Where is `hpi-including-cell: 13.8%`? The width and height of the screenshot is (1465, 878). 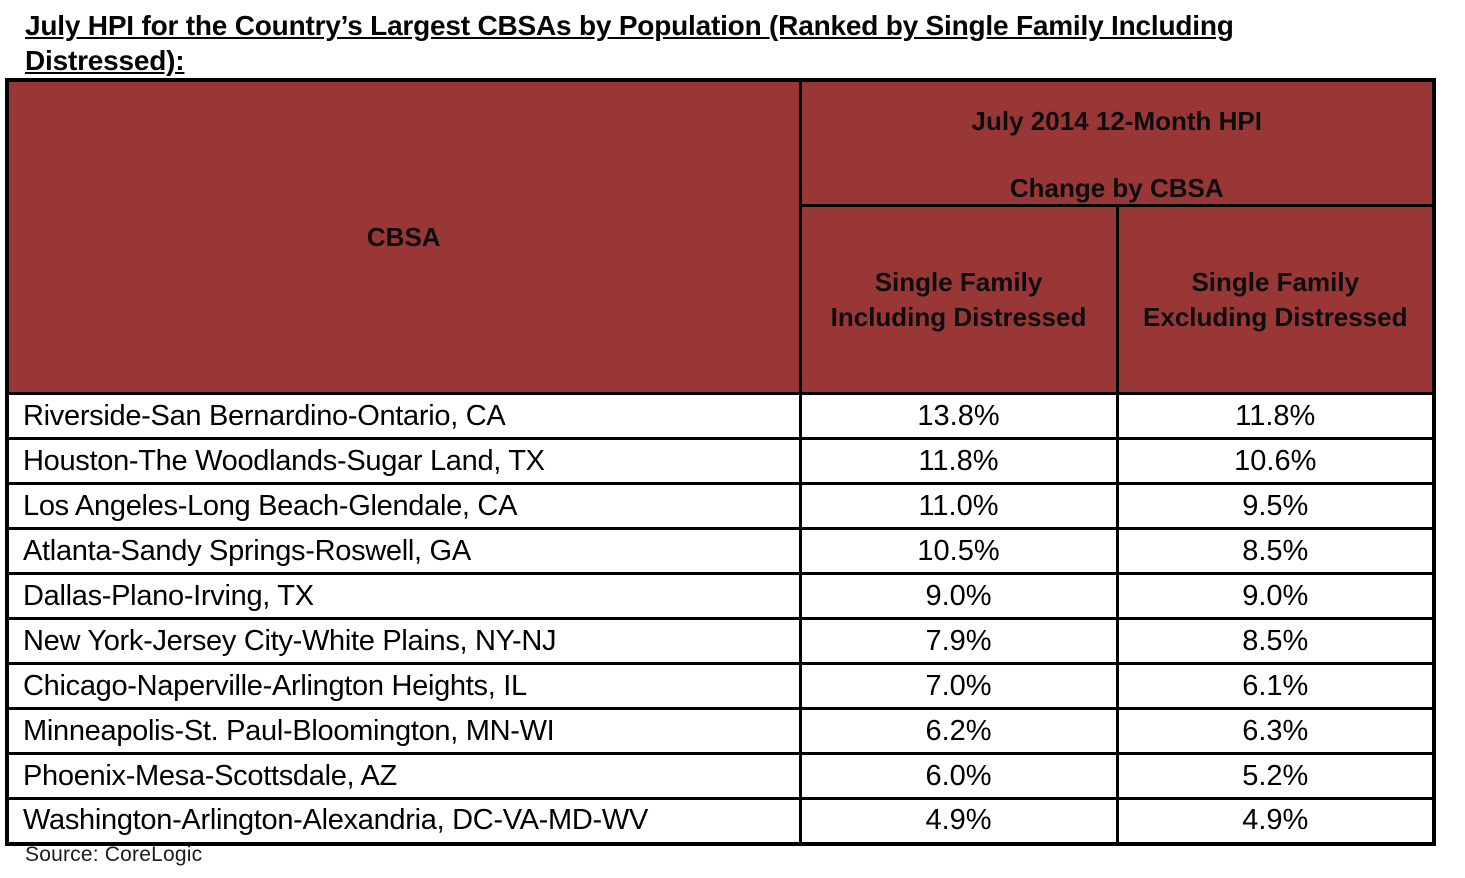 hpi-including-cell: 13.8% is located at coordinates (958, 416).